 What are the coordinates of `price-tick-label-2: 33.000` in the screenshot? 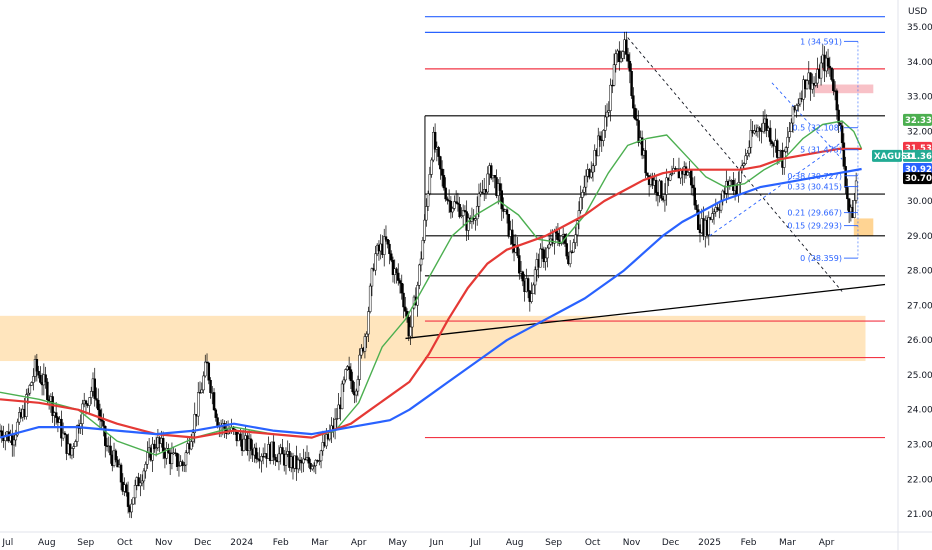 It's located at (919, 98).